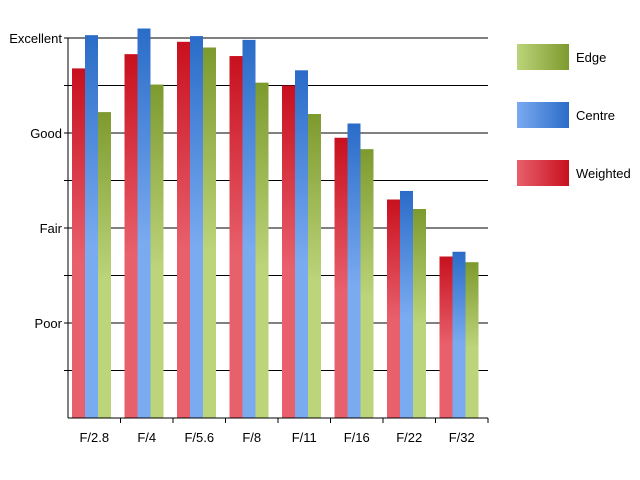  What do you see at coordinates (543, 173) in the screenshot?
I see `legend-swatch-weighted` at bounding box center [543, 173].